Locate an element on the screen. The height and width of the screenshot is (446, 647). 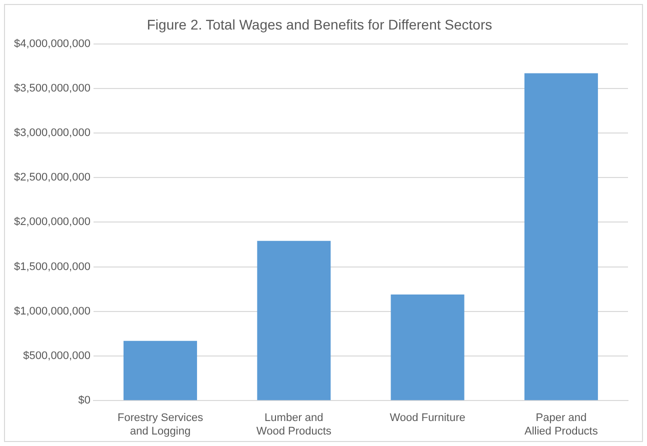
x-tick-label: Paper and Allied Products is located at coordinates (561, 425).